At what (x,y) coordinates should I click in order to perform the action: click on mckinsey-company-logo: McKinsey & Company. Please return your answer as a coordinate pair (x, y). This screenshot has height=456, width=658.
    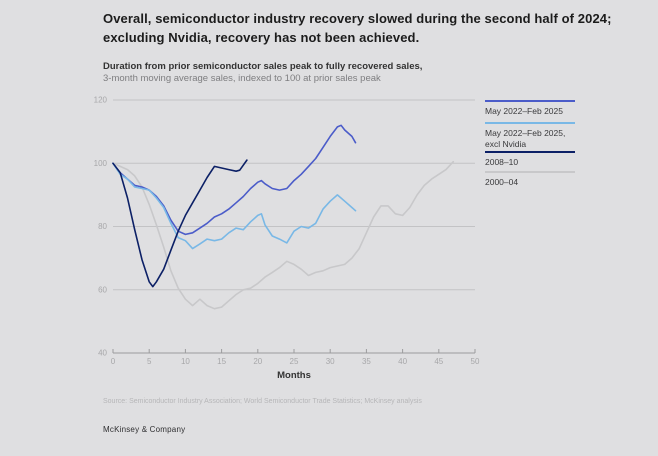
    Looking at the image, I should click on (144, 429).